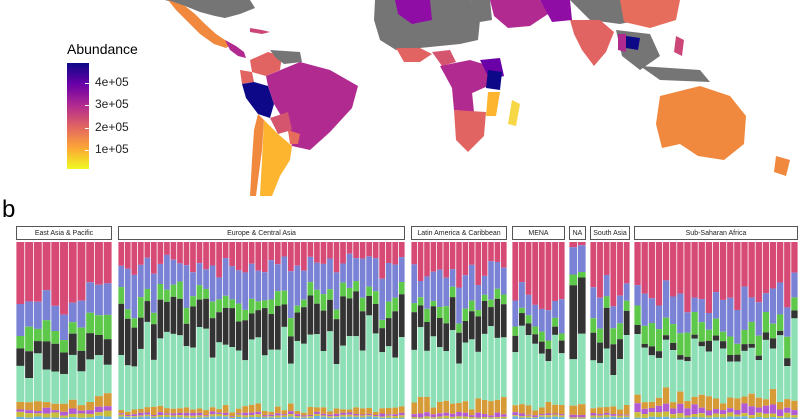 This screenshot has width=800, height=419. Describe the element at coordinates (64, 233) in the screenshot. I see `facet-strip-label: East Asia & Pacific` at that location.